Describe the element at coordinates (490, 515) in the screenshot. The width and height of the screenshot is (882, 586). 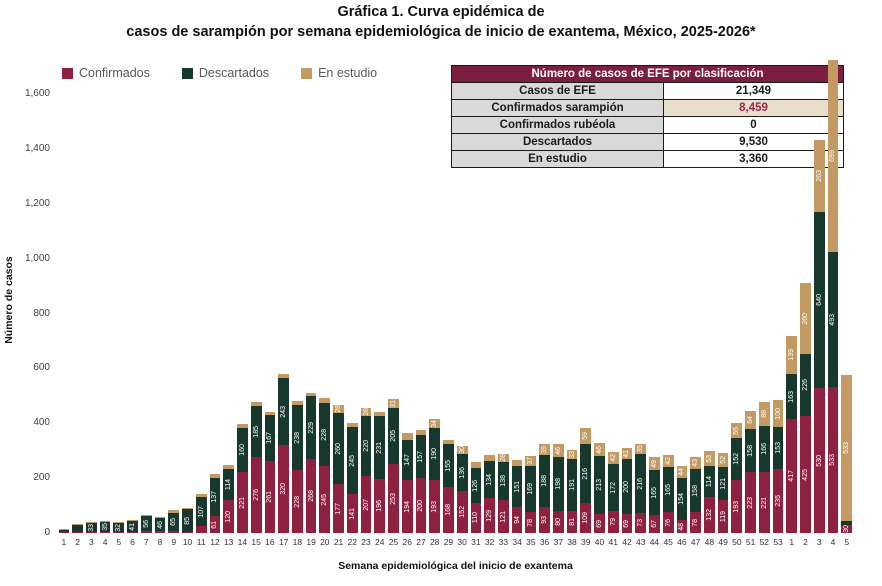
I see `bar-value-label: 129` at that location.